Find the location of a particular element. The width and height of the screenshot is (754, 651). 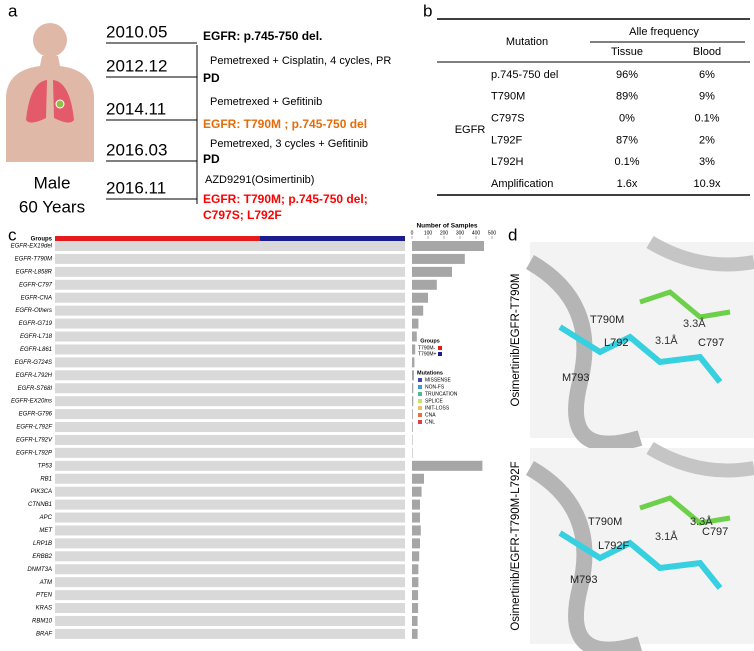

residue-label: M793 is located at coordinates (576, 378).